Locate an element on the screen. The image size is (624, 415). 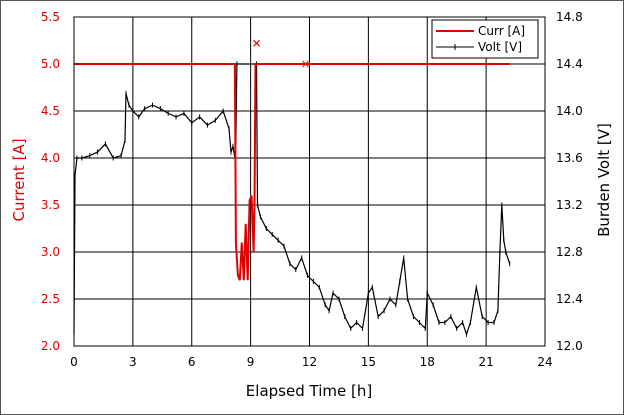
x-tick-label: 21 is located at coordinates (485, 362).